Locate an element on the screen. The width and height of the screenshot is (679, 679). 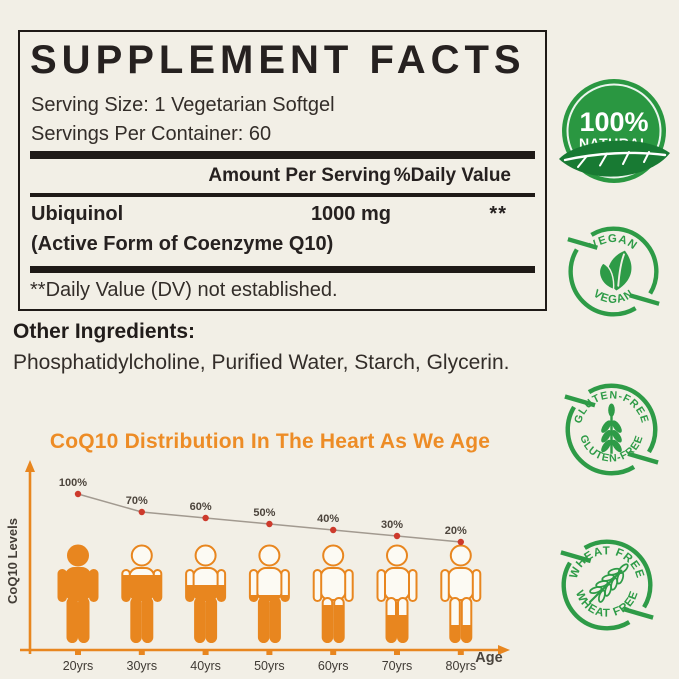
badge-vegan-top-text: VEGAN is located at coordinates (613, 243).